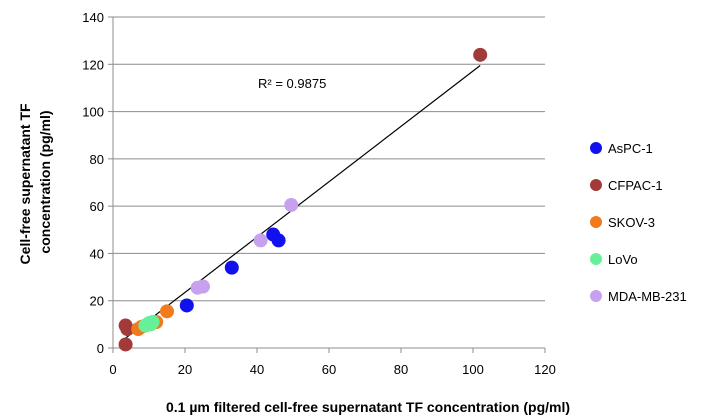 Image resolution: width=717 pixels, height=420 pixels. I want to click on legend-label-lovo: LoVo, so click(623, 259).